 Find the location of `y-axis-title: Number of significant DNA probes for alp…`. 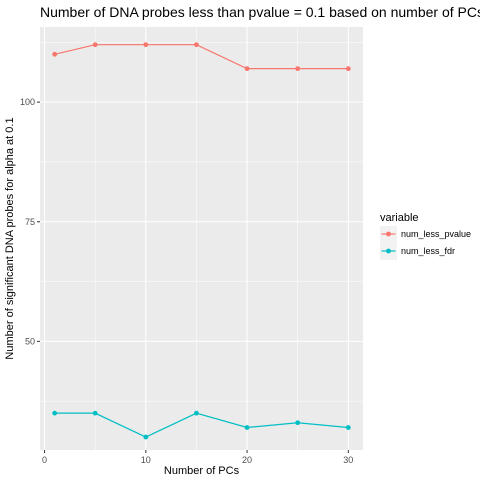

y-axis-title: Number of significant DNA probes for alp… is located at coordinates (10, 238).